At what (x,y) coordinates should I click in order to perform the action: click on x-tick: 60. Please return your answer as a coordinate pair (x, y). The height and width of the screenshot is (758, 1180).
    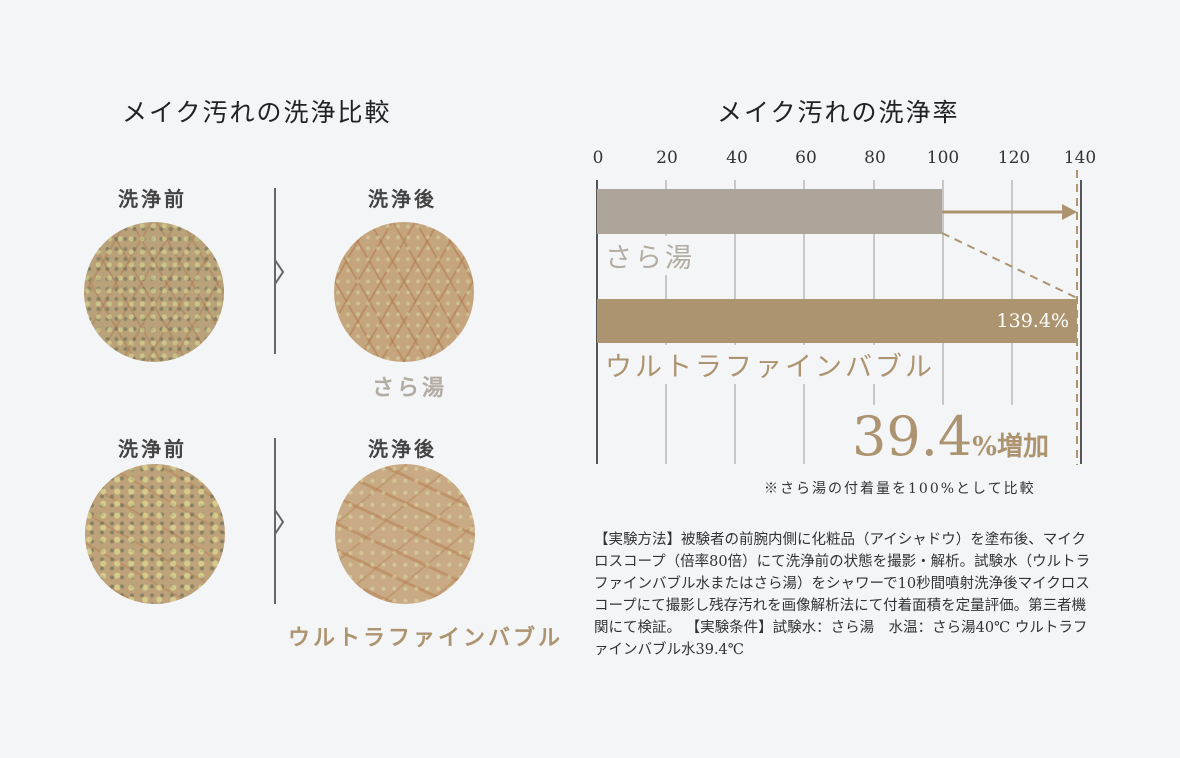
    Looking at the image, I should click on (806, 158).